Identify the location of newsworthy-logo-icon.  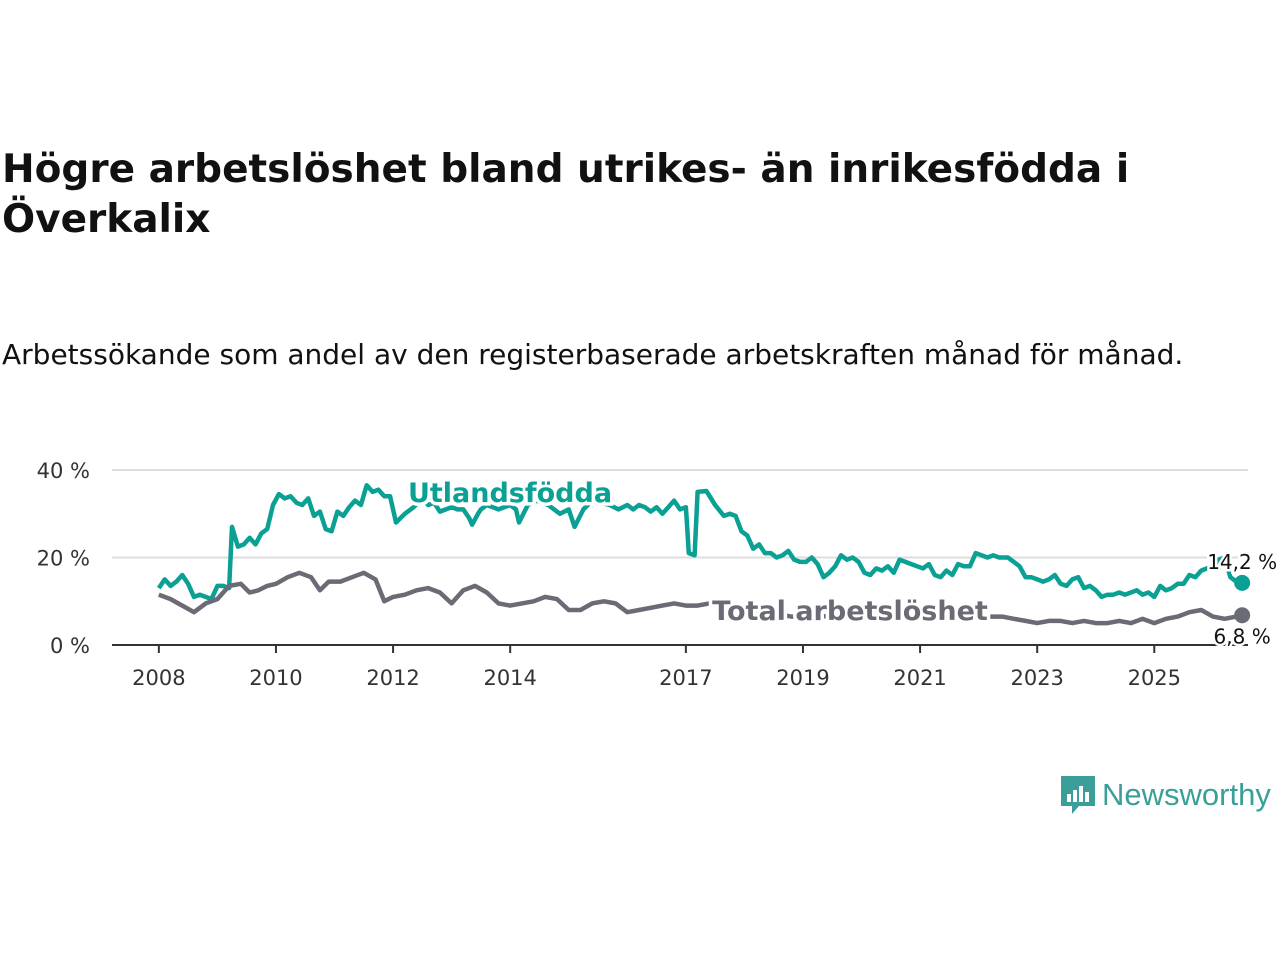
(1078, 795).